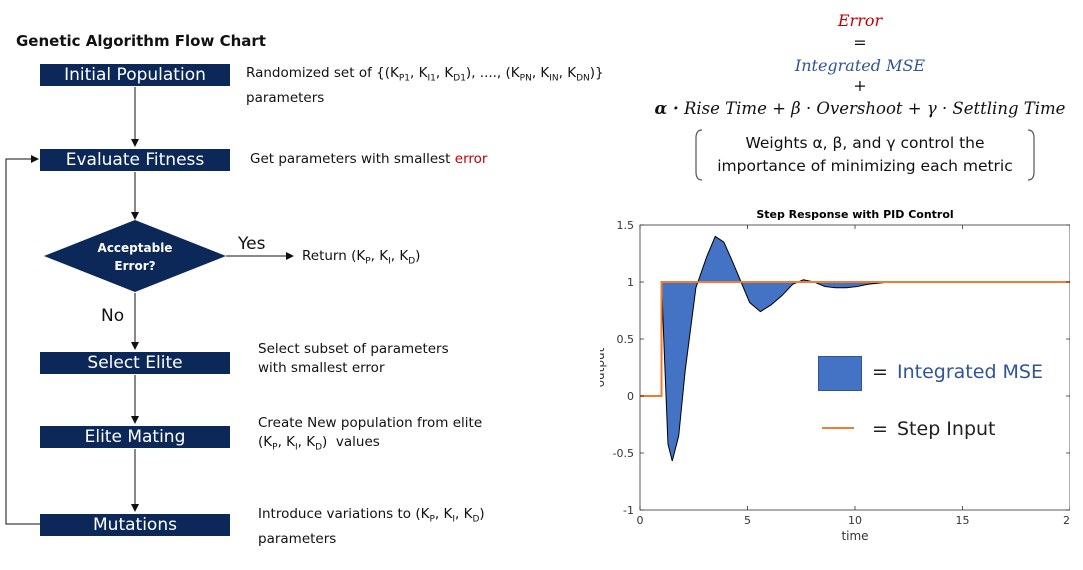  What do you see at coordinates (970, 372) in the screenshot?
I see `legend-mse-label: Integrated MSE` at bounding box center [970, 372].